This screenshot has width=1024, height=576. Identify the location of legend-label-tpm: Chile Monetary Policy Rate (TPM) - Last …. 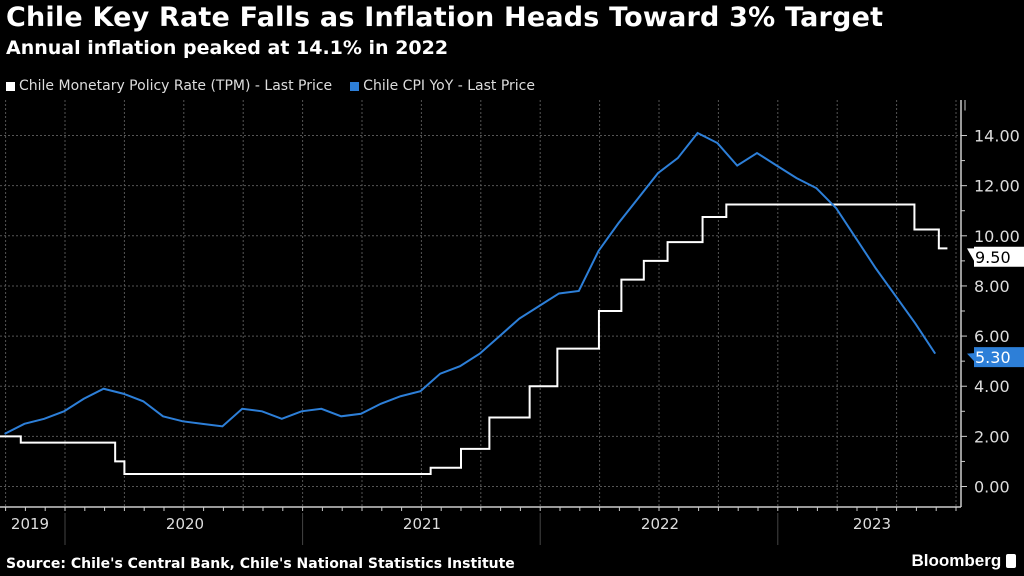
(176, 86).